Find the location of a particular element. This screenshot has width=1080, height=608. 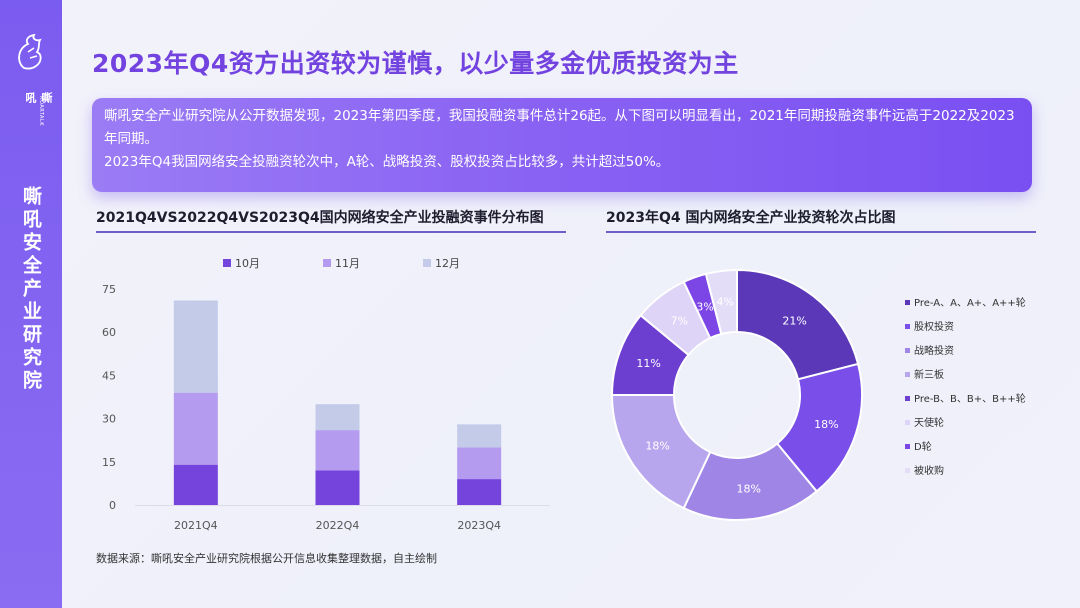

slice-data-label: 11% is located at coordinates (648, 363).